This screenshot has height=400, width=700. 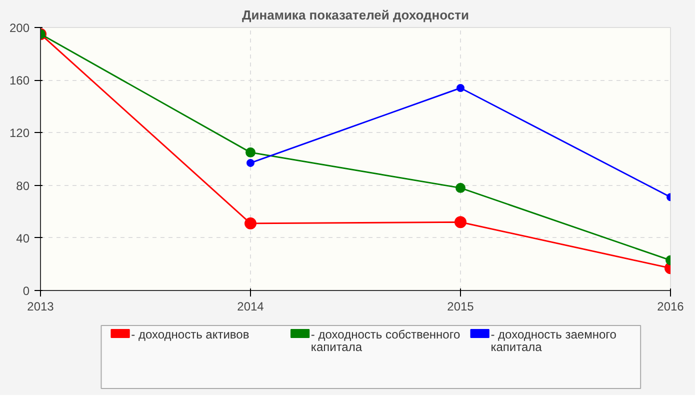 I want to click on legend-label: - доходность собственного капитала, so click(x=385, y=341).